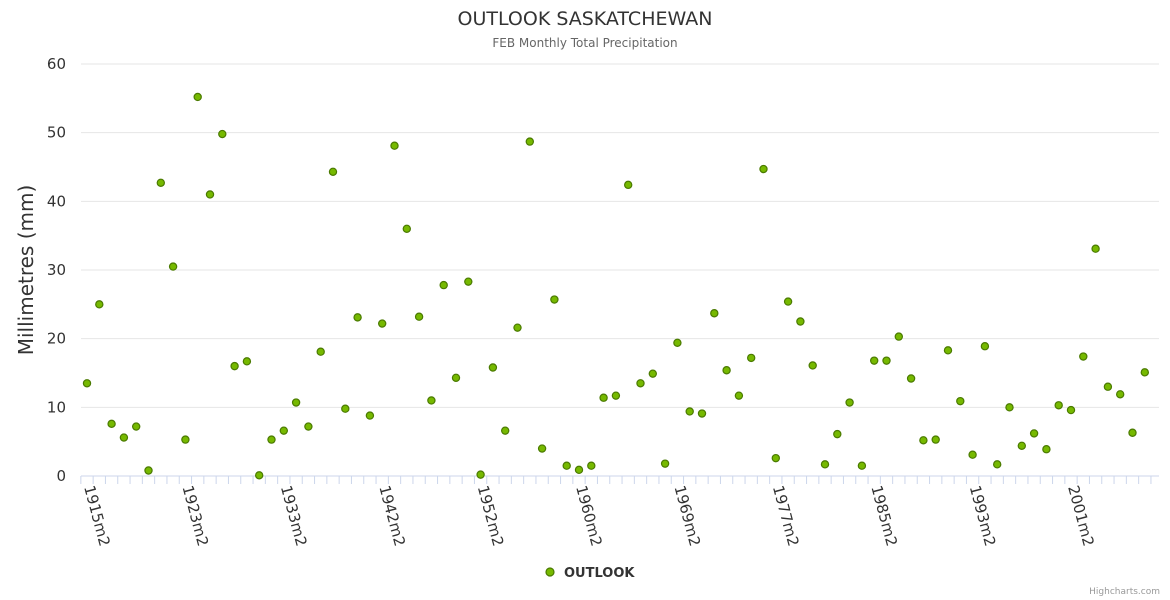 Image resolution: width=1170 pixels, height=600 pixels. What do you see at coordinates (585, 19) in the screenshot?
I see `chart-title: OUTLOOK SASKATCHEWAN` at bounding box center [585, 19].